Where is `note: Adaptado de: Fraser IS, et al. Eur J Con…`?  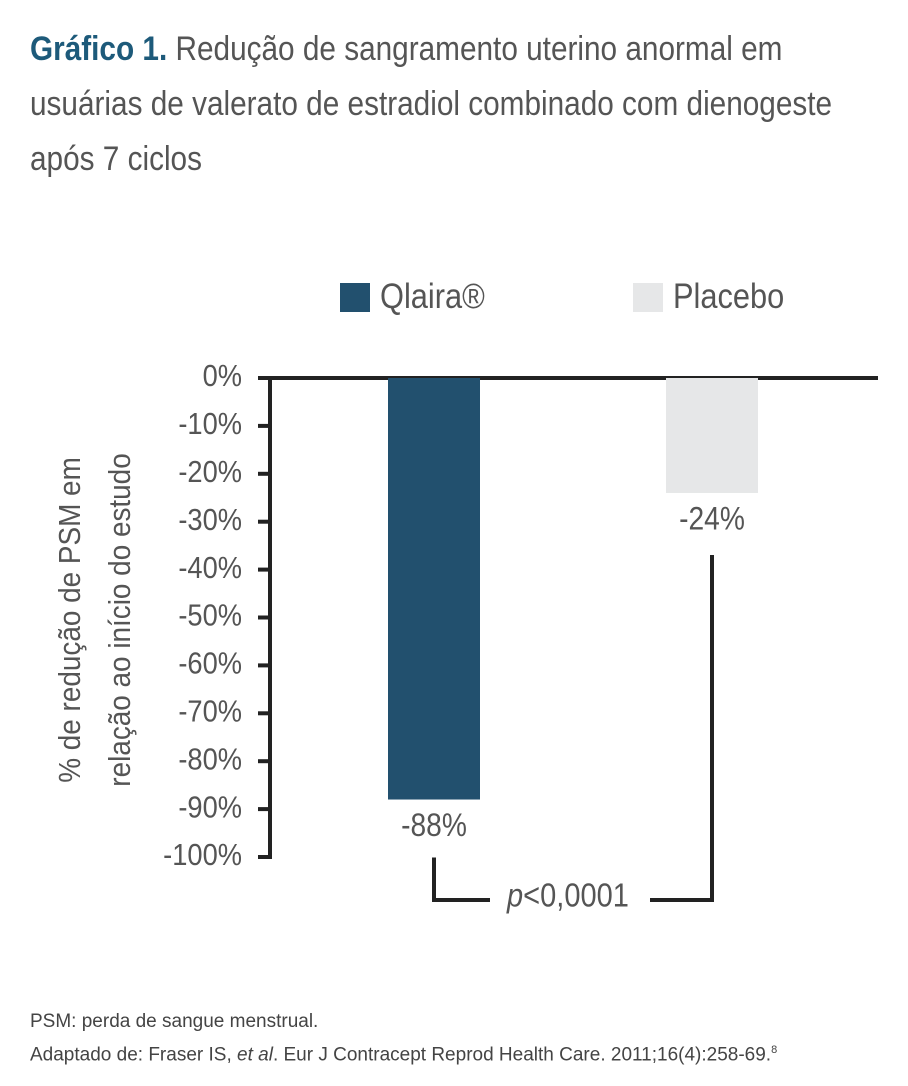
note: Adaptado de: Fraser IS, et al. Eur J Con… is located at coordinates (403, 1052).